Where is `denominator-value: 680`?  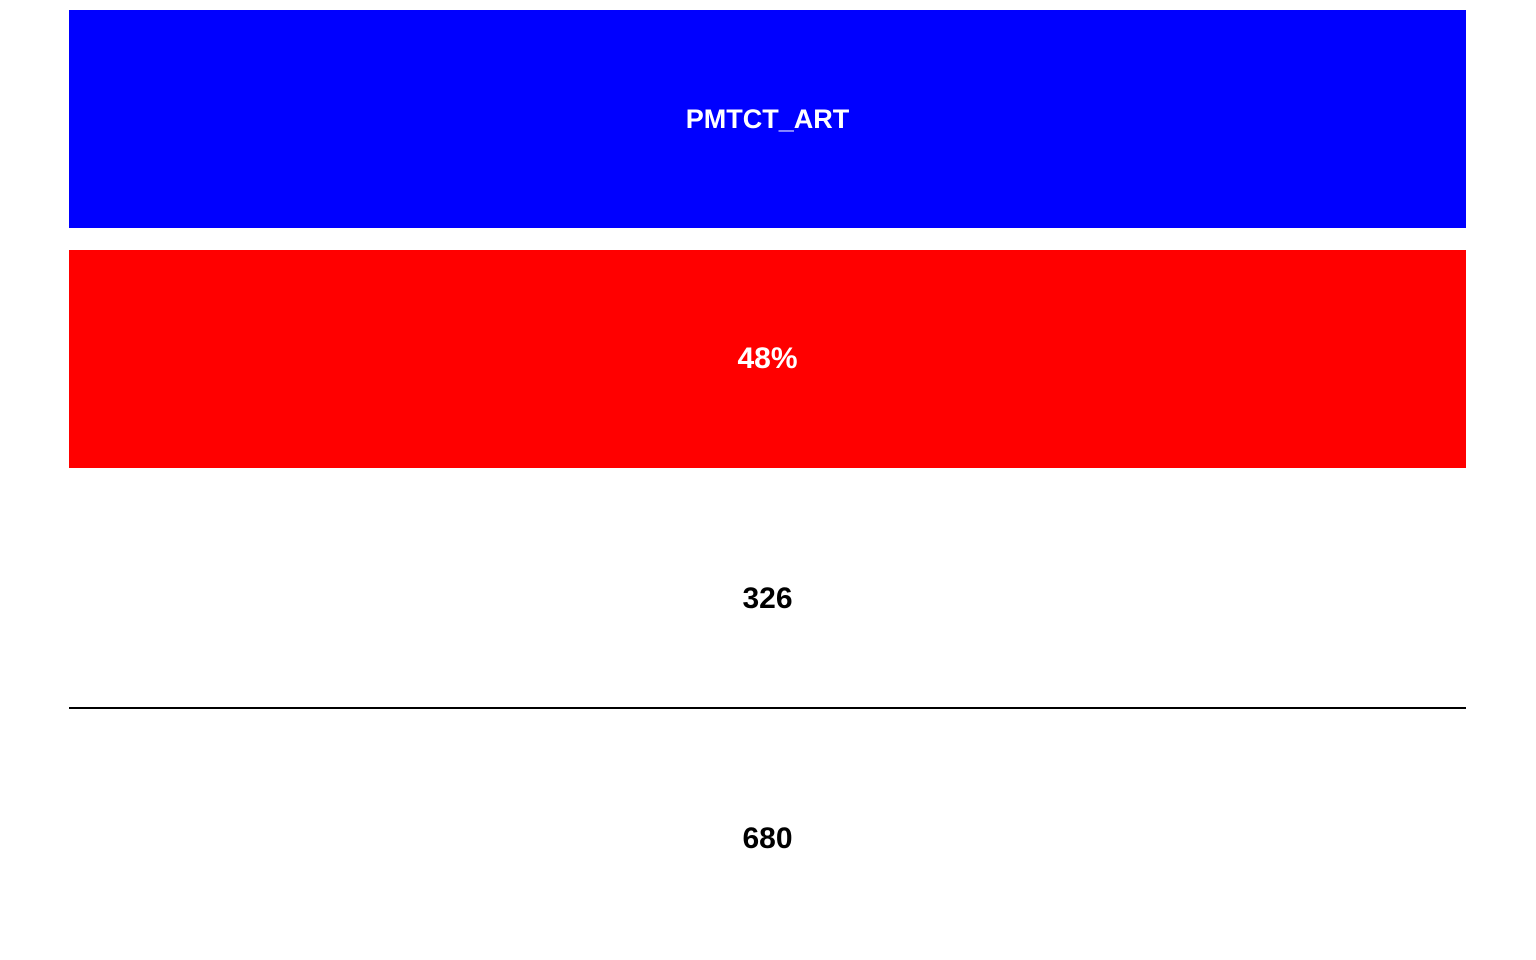
denominator-value: 680 is located at coordinates (767, 838).